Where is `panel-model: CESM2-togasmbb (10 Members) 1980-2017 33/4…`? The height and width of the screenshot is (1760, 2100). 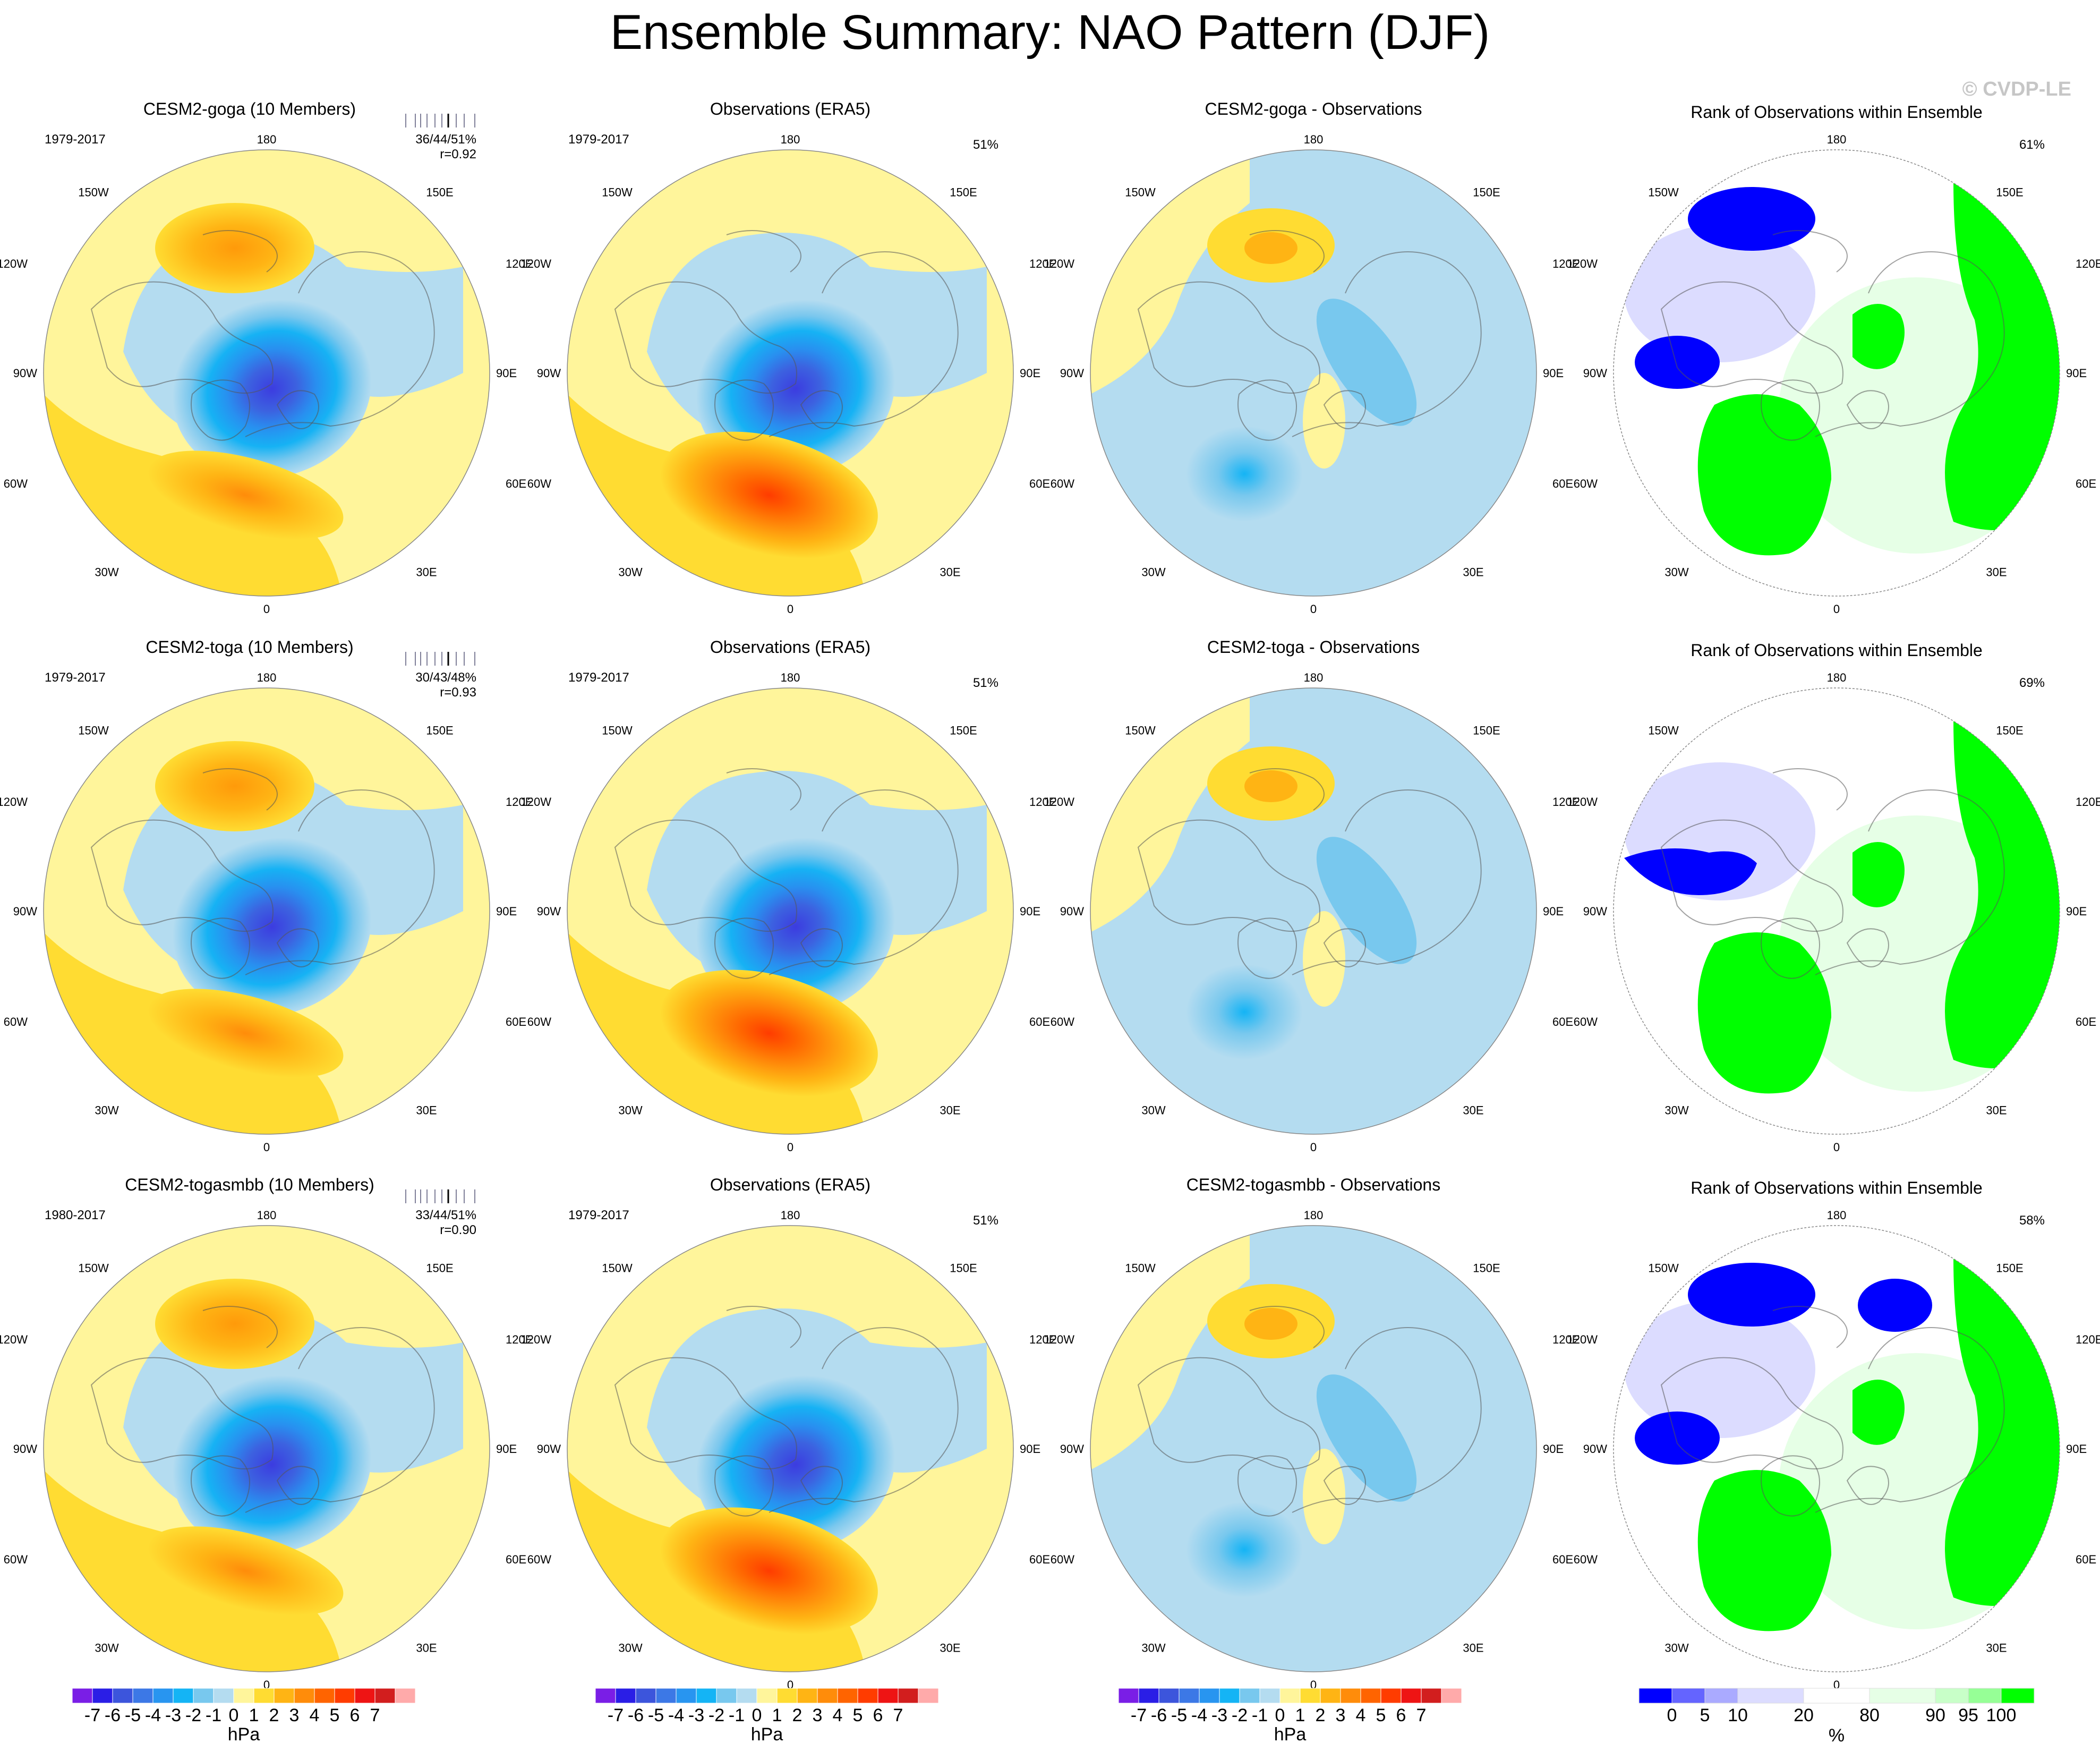
panel-model: CESM2-togasmbb (10 Members) 1980-2017 33/4… is located at coordinates (266, 1433).